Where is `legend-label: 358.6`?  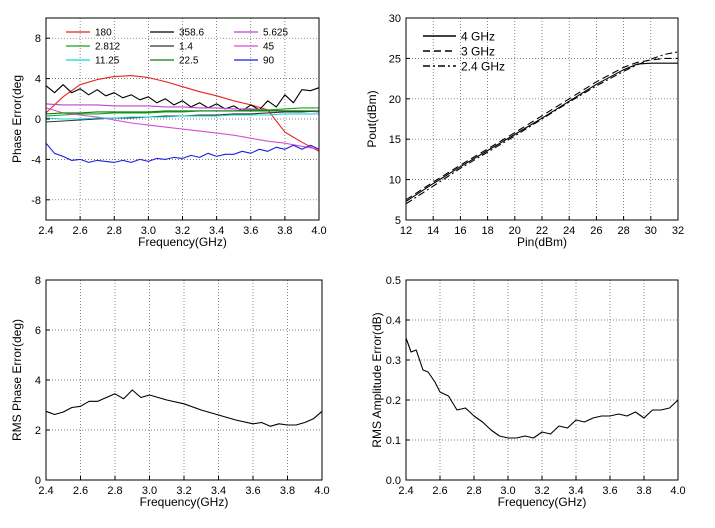 legend-label: 358.6 is located at coordinates (191, 33).